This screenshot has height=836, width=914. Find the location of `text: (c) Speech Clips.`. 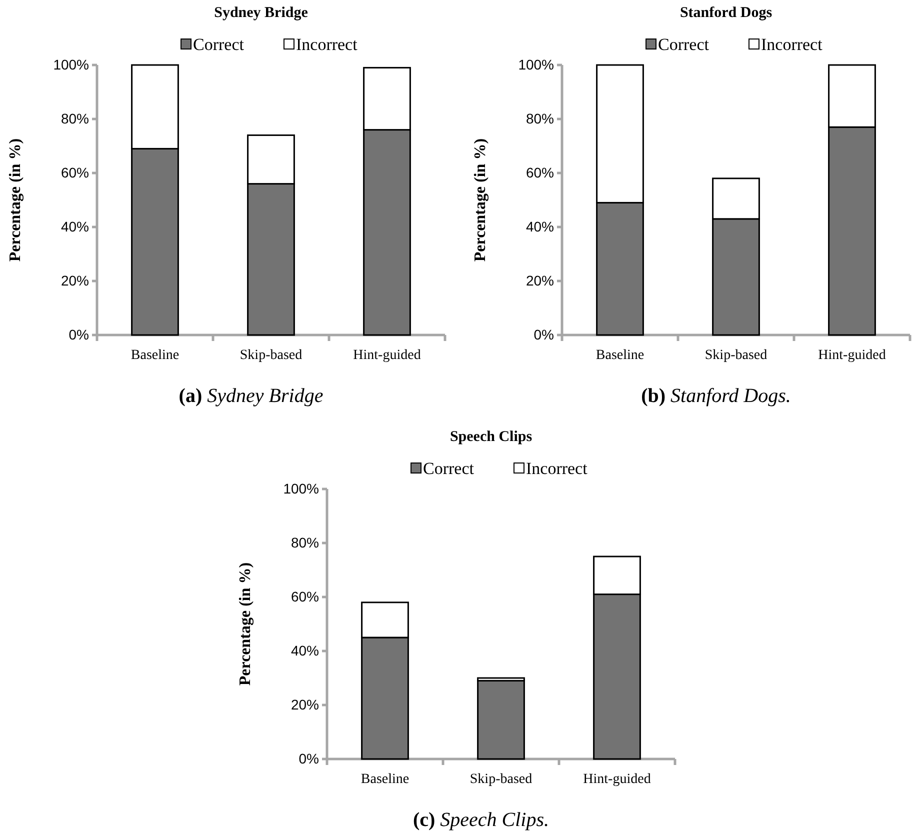

text: (c) Speech Clips. is located at coordinates (481, 820).